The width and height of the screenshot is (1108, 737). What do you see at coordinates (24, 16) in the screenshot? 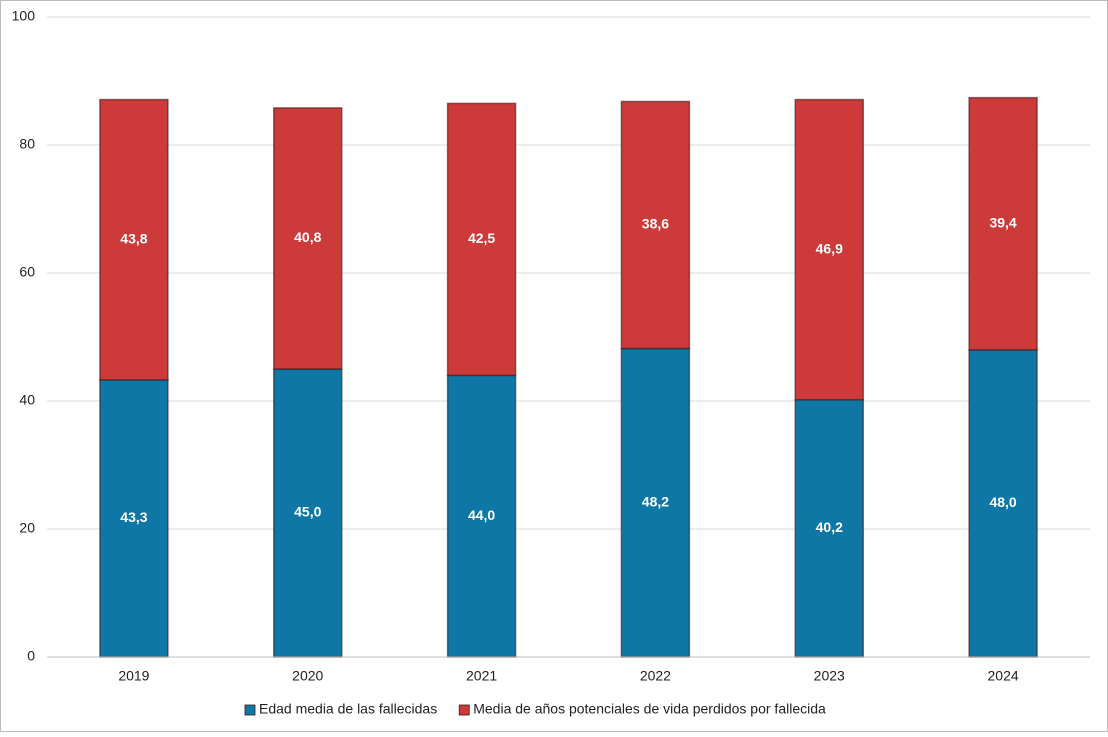
I see `y-tick-label: 100` at bounding box center [24, 16].